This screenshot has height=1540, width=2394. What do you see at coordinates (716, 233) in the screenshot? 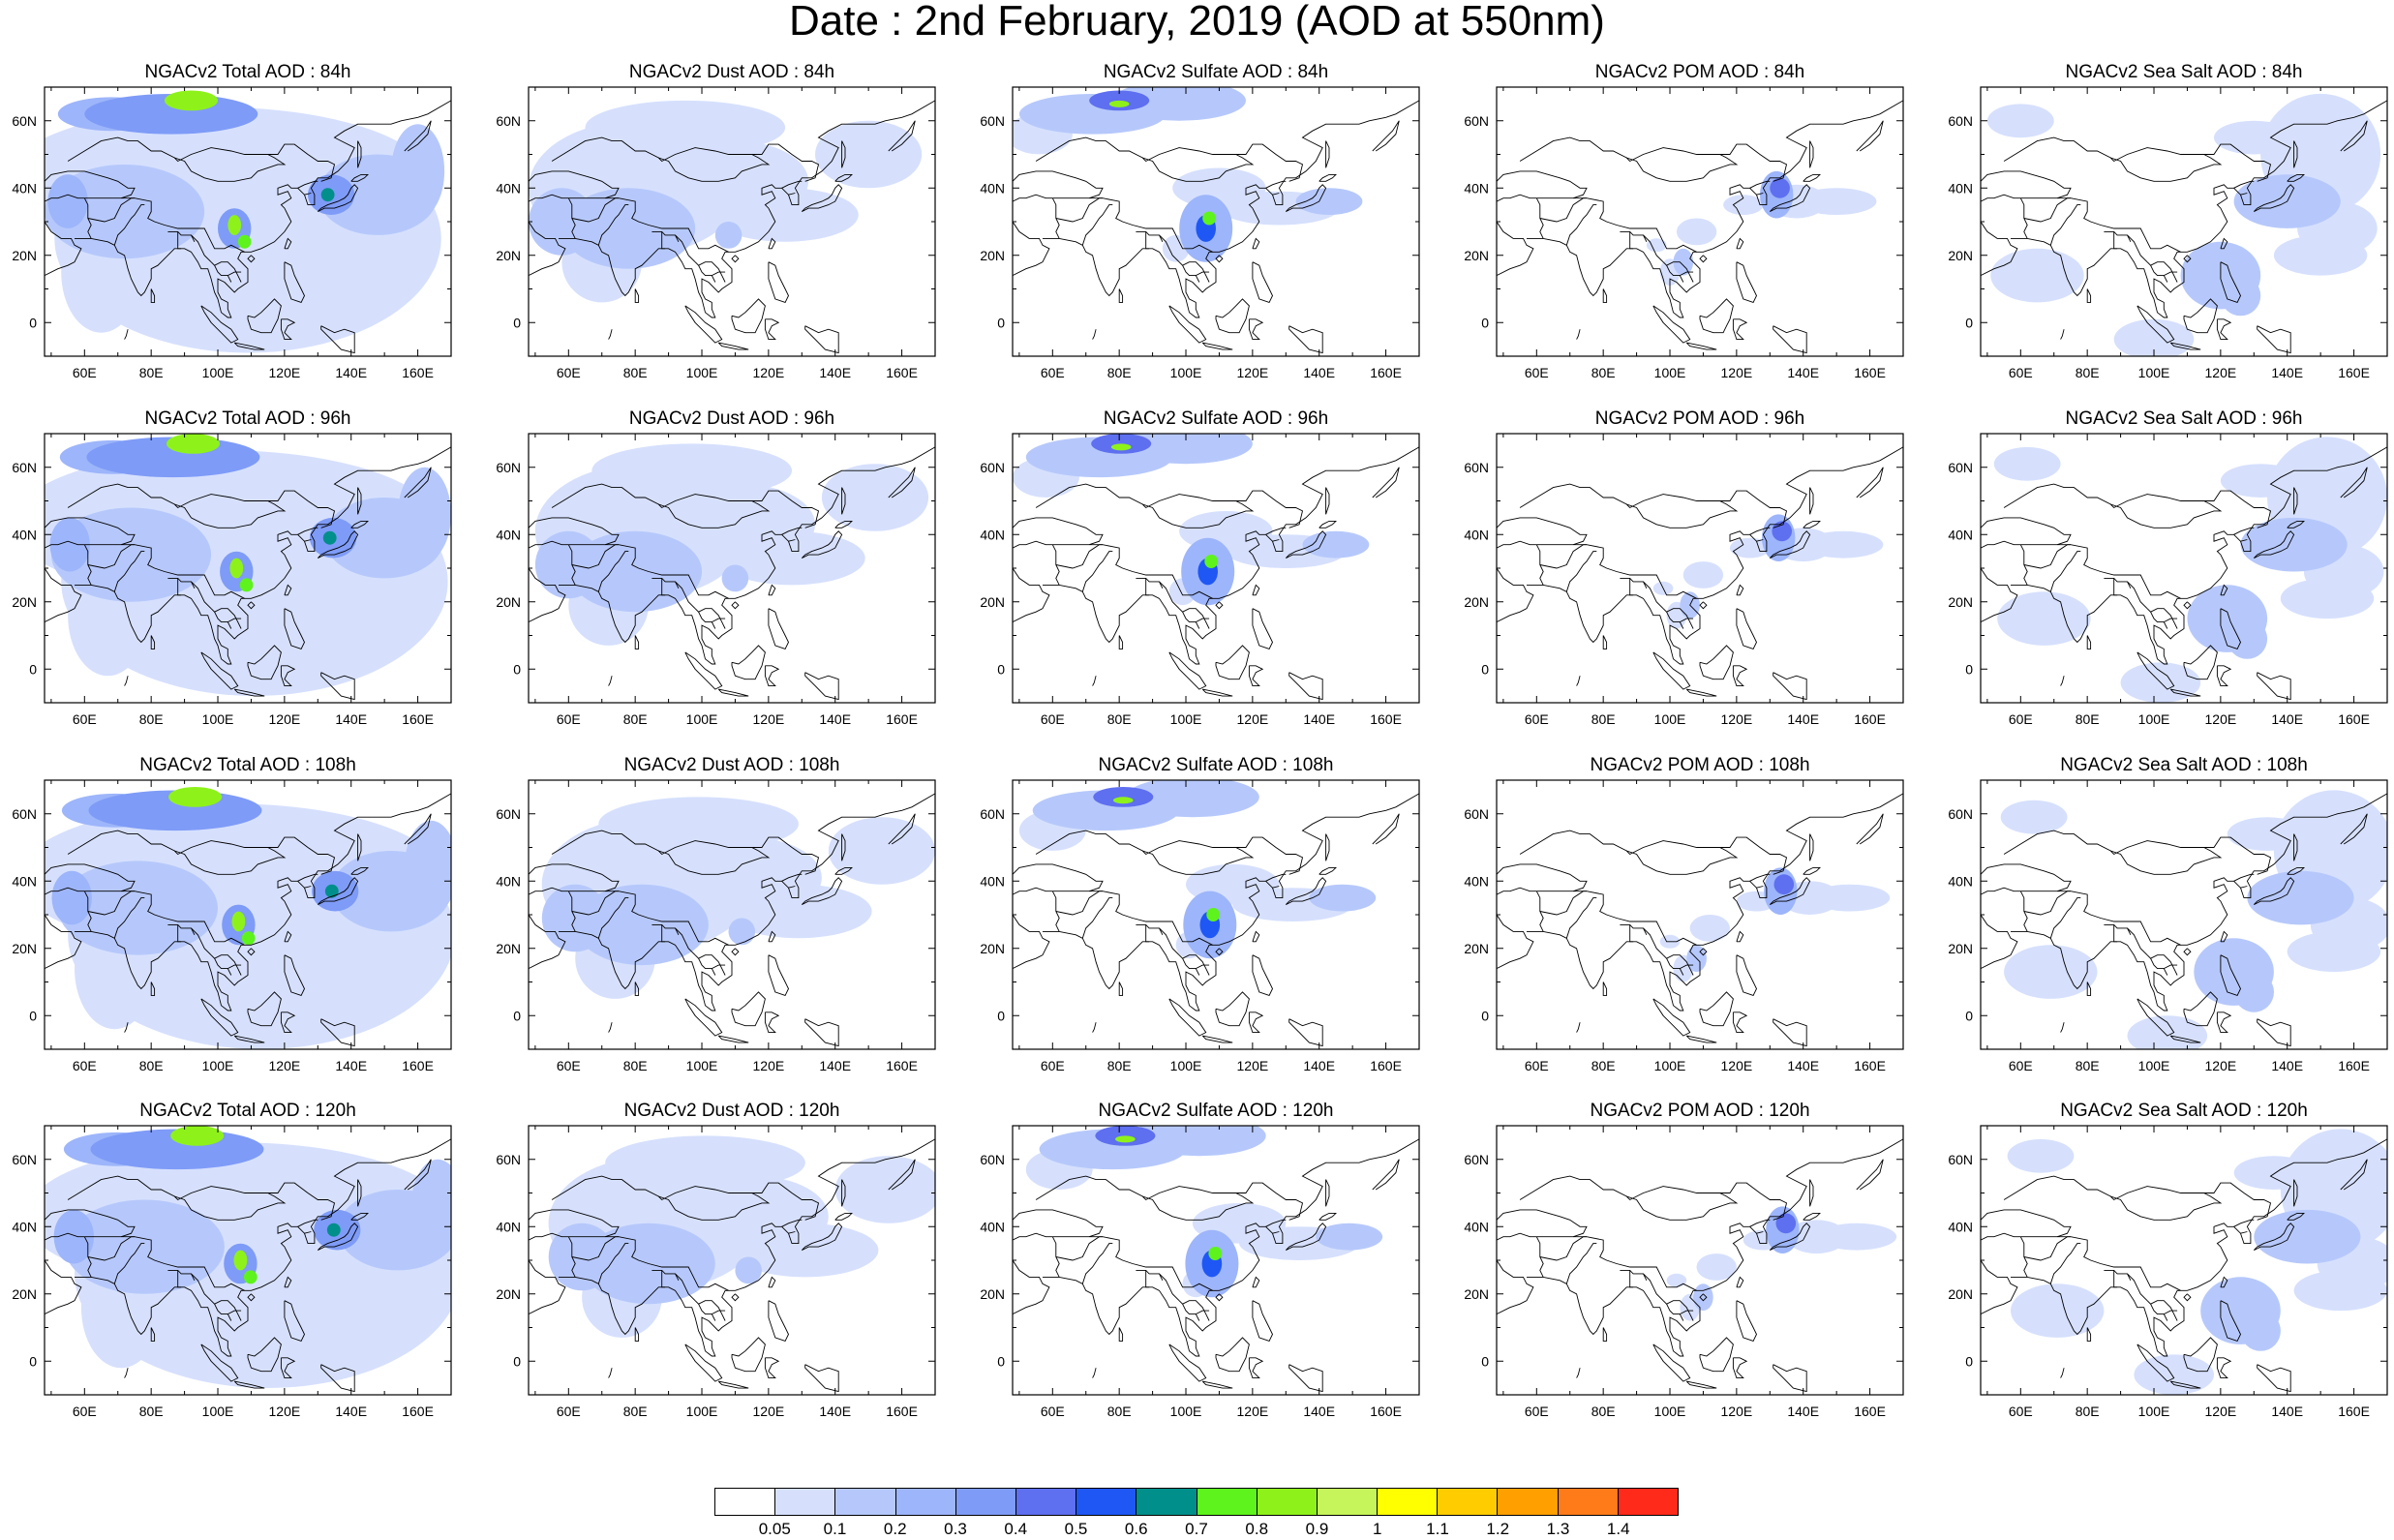
I see `aod-map: 60E 80E 100E 120E 140E 160E 60N 40N 20N 0` at bounding box center [716, 233].